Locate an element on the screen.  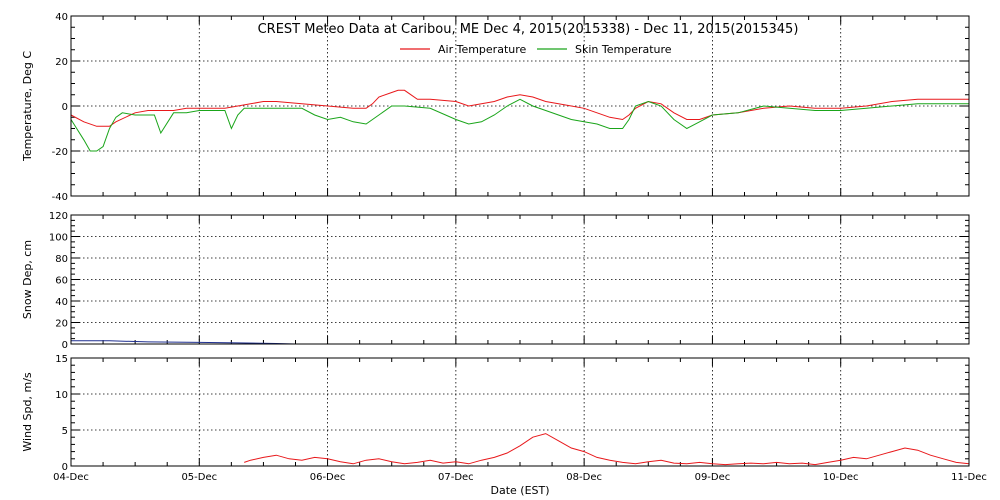
y-tick-label: 100 is located at coordinates (58, 238).